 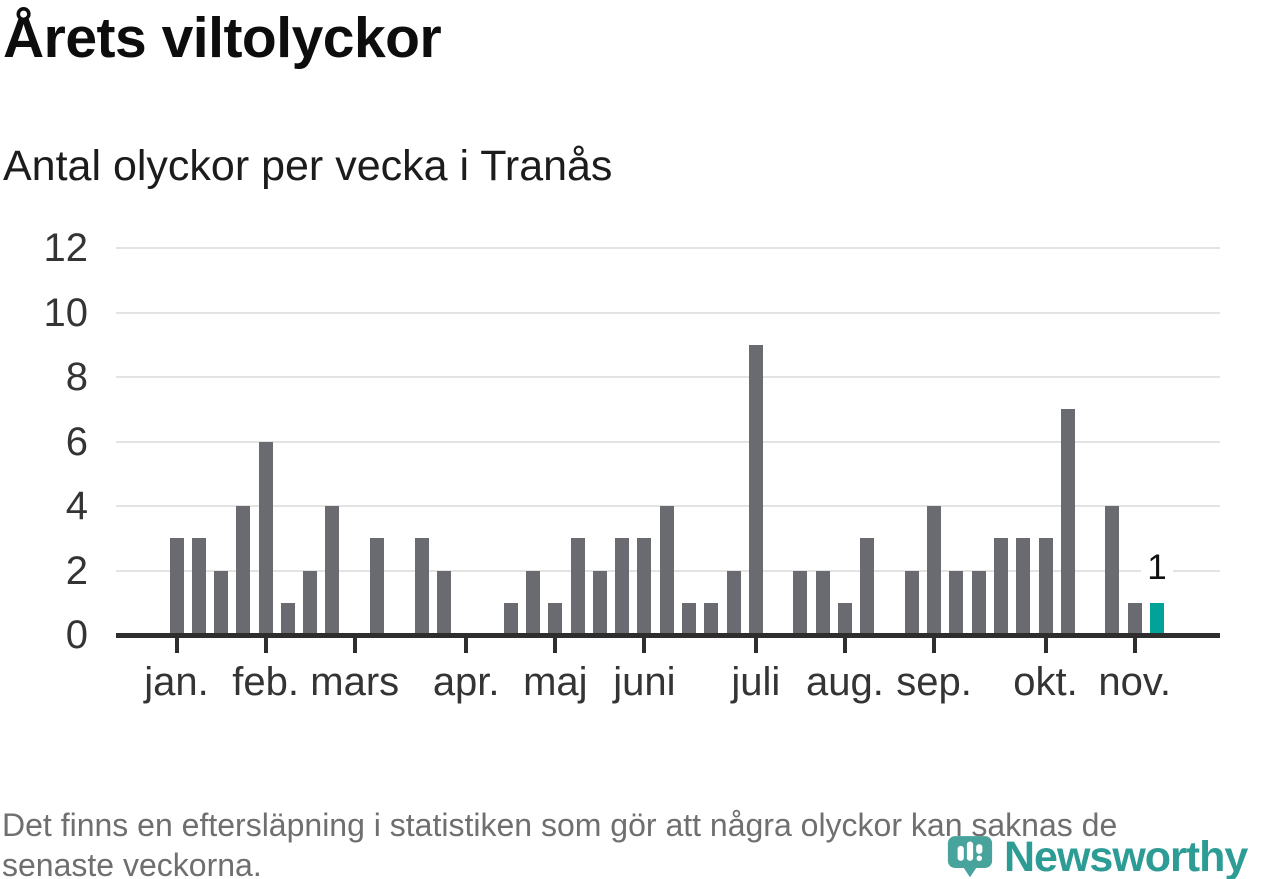 What do you see at coordinates (76, 635) in the screenshot?
I see `y-axis-label: 0` at bounding box center [76, 635].